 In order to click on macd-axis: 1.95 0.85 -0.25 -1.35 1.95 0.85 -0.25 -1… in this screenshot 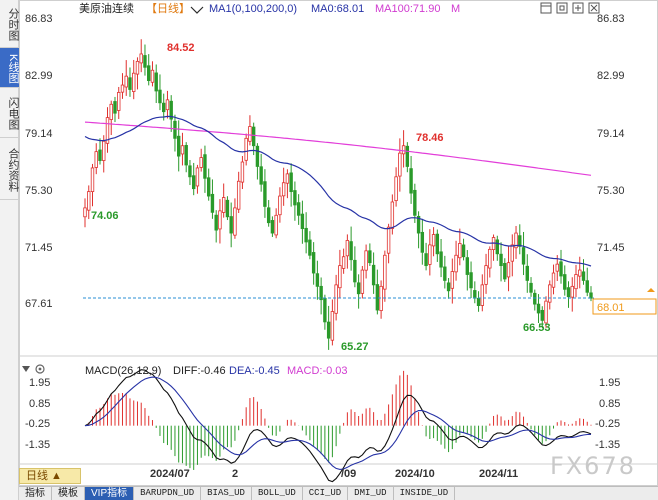, I will do `click(322, 414)`.